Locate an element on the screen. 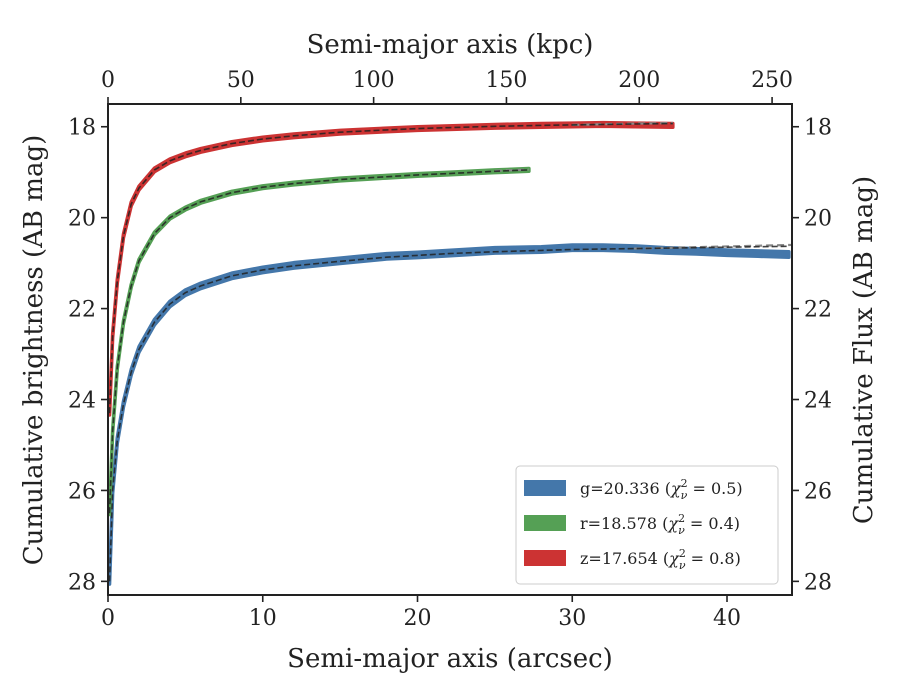 This screenshot has width=900, height=700. x2-tick-label: 150 is located at coordinates (506, 80).